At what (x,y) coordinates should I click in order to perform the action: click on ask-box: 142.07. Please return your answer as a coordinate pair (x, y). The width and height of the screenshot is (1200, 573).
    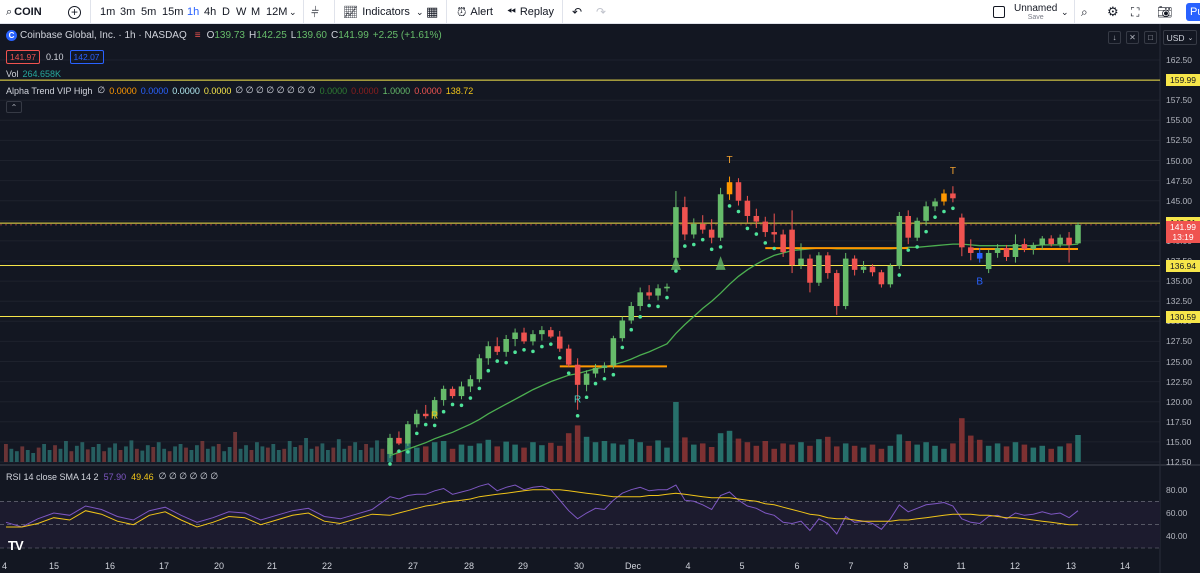
    Looking at the image, I should click on (86, 57).